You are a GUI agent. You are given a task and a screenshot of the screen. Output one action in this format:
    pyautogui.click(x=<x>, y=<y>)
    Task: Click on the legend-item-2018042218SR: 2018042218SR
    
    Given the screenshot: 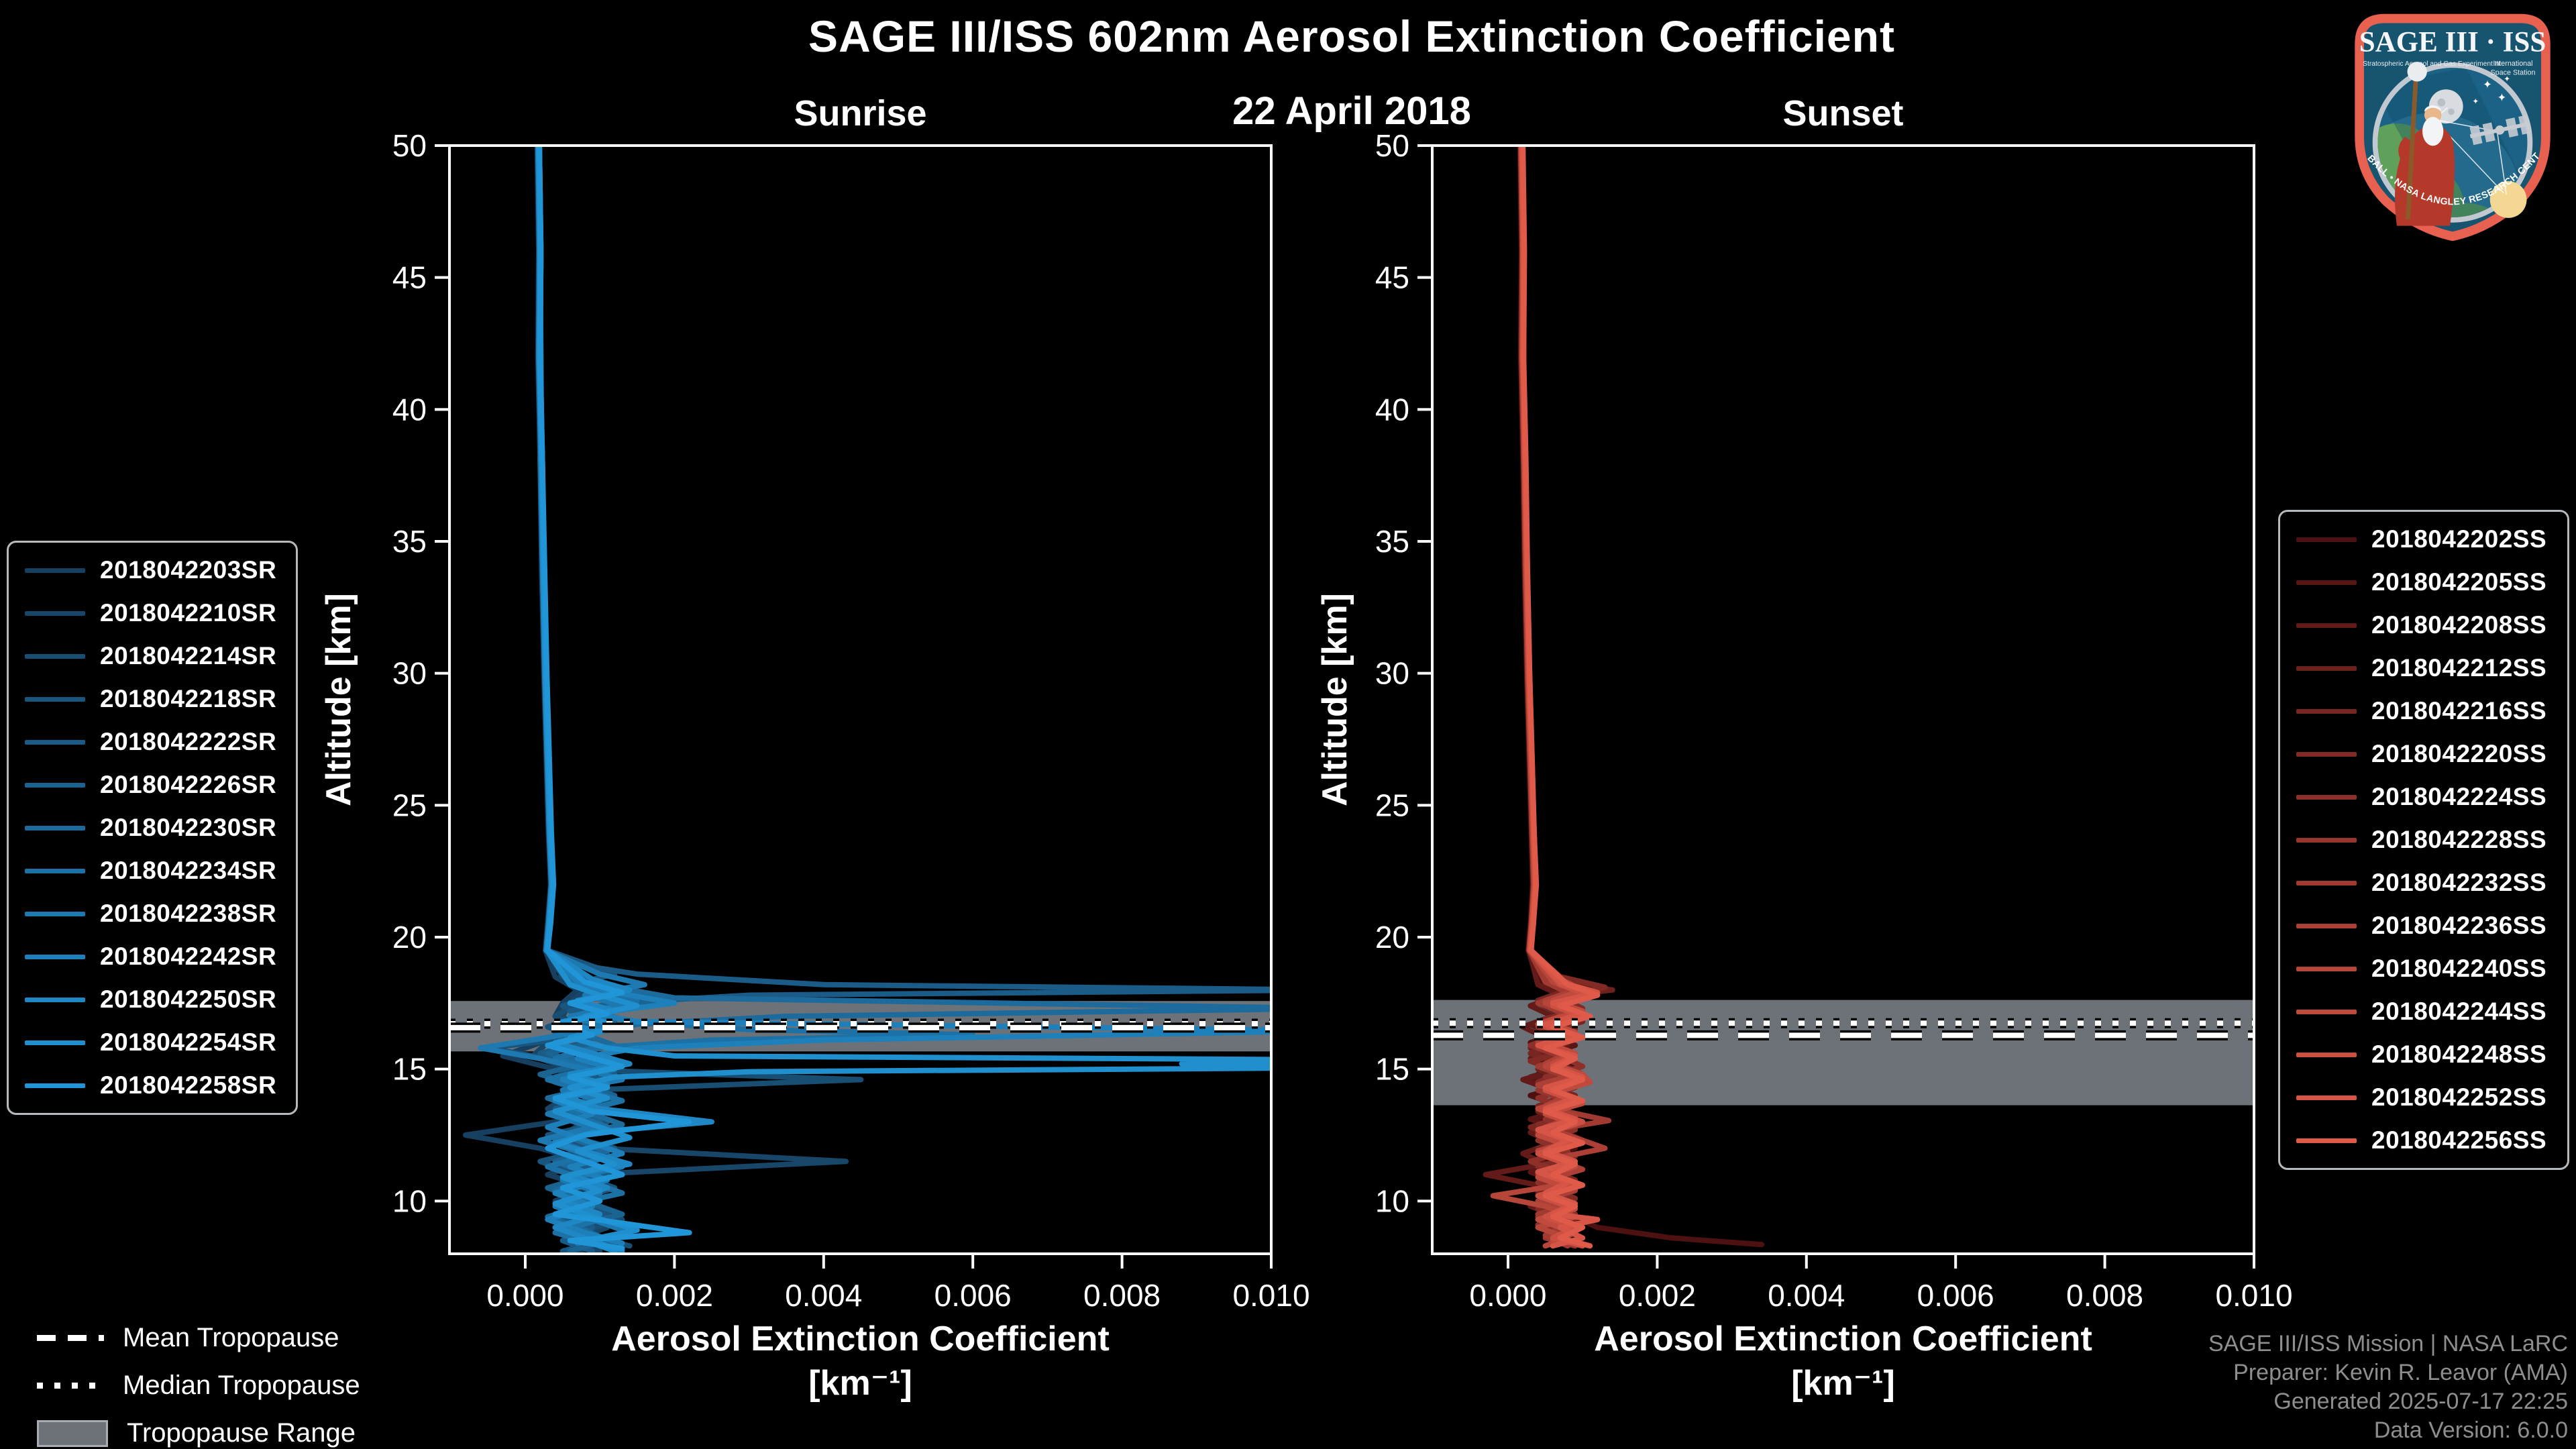 What is the action you would take?
    pyautogui.click(x=152, y=699)
    